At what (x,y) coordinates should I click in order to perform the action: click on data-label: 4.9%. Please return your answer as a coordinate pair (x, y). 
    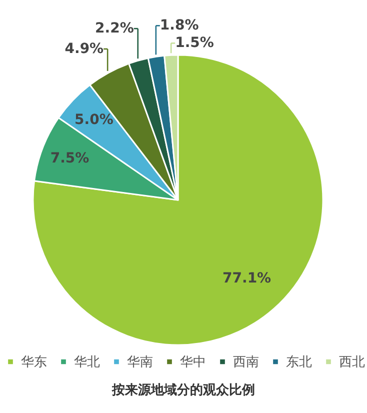
    Looking at the image, I should click on (84, 48).